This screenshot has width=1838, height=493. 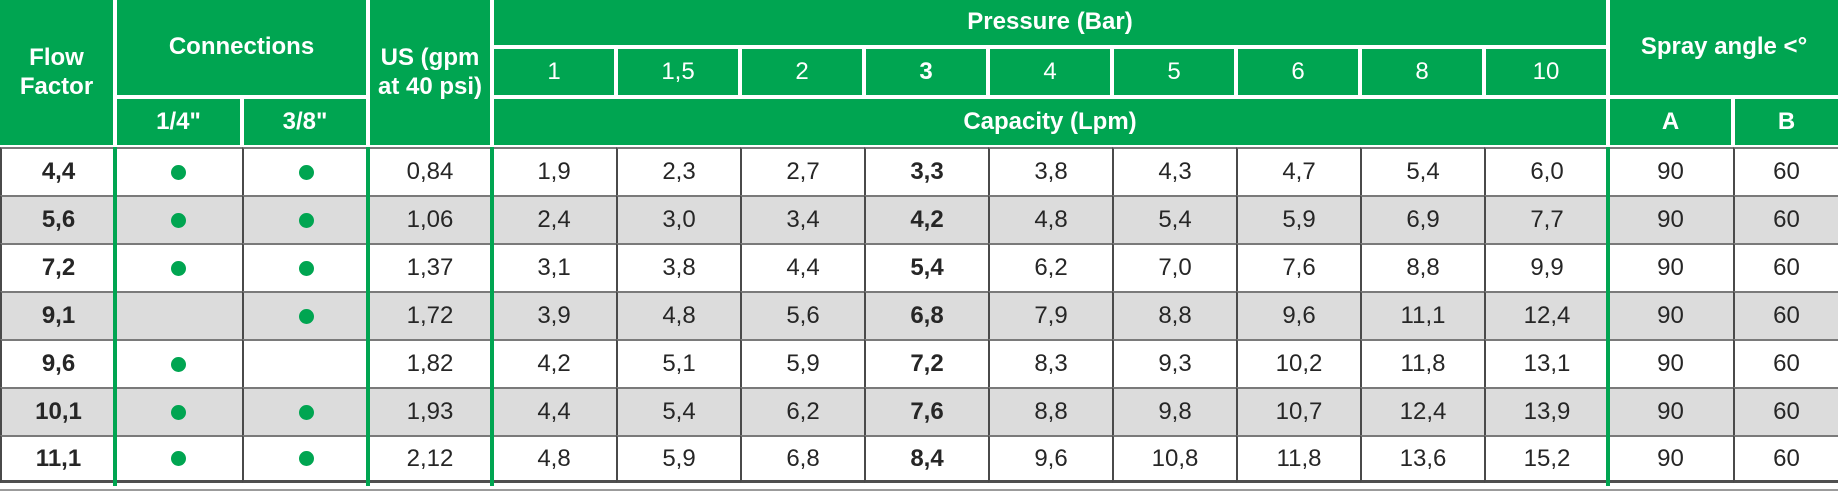 What do you see at coordinates (802, 315) in the screenshot?
I see `capacity-cell: 5,6` at bounding box center [802, 315].